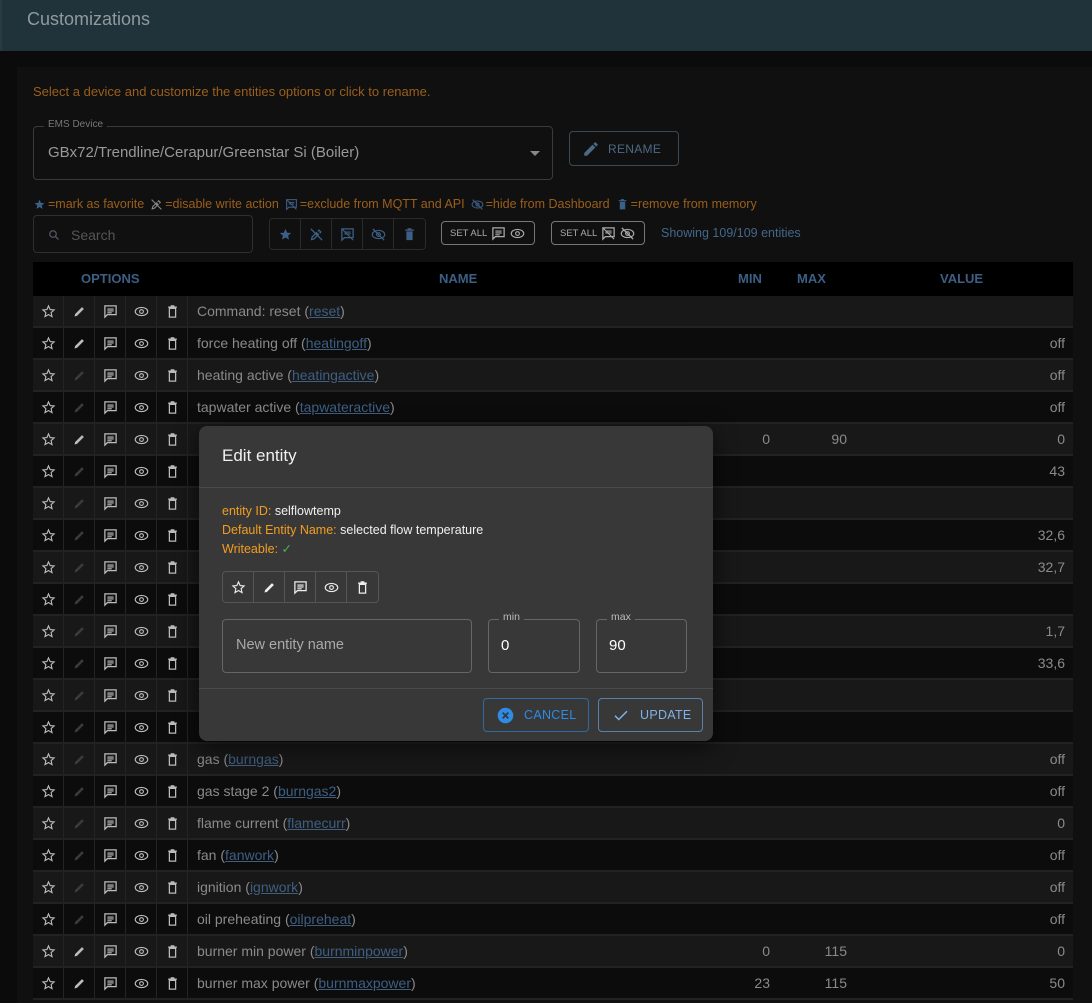 Image resolution: width=1092 pixels, height=1003 pixels. What do you see at coordinates (553, 920) in the screenshot?
I see `table-row: oil preheating (oilpreheat) off` at bounding box center [553, 920].